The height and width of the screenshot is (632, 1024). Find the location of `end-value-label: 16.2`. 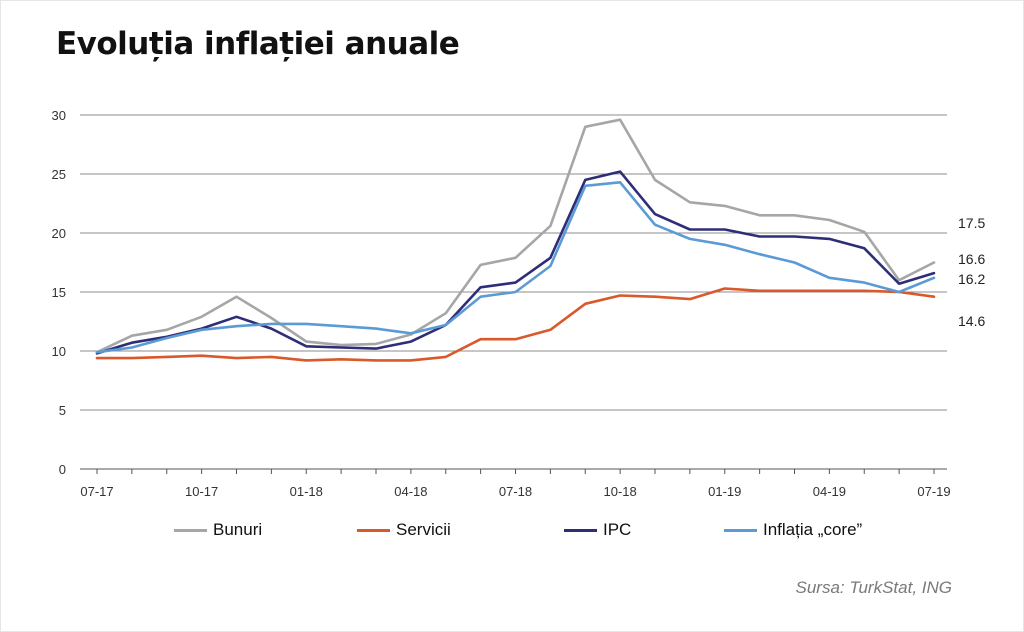

end-value-label: 16.2 is located at coordinates (971, 279).